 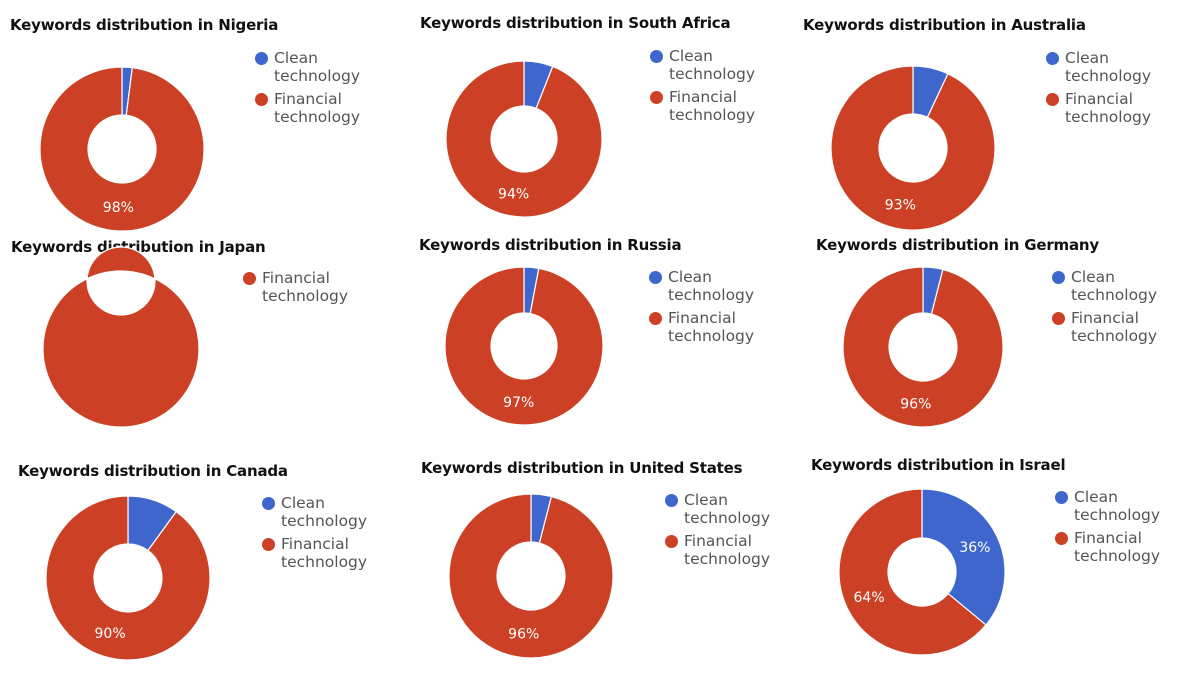 I want to click on donut-chart, so click(x=121, y=337).